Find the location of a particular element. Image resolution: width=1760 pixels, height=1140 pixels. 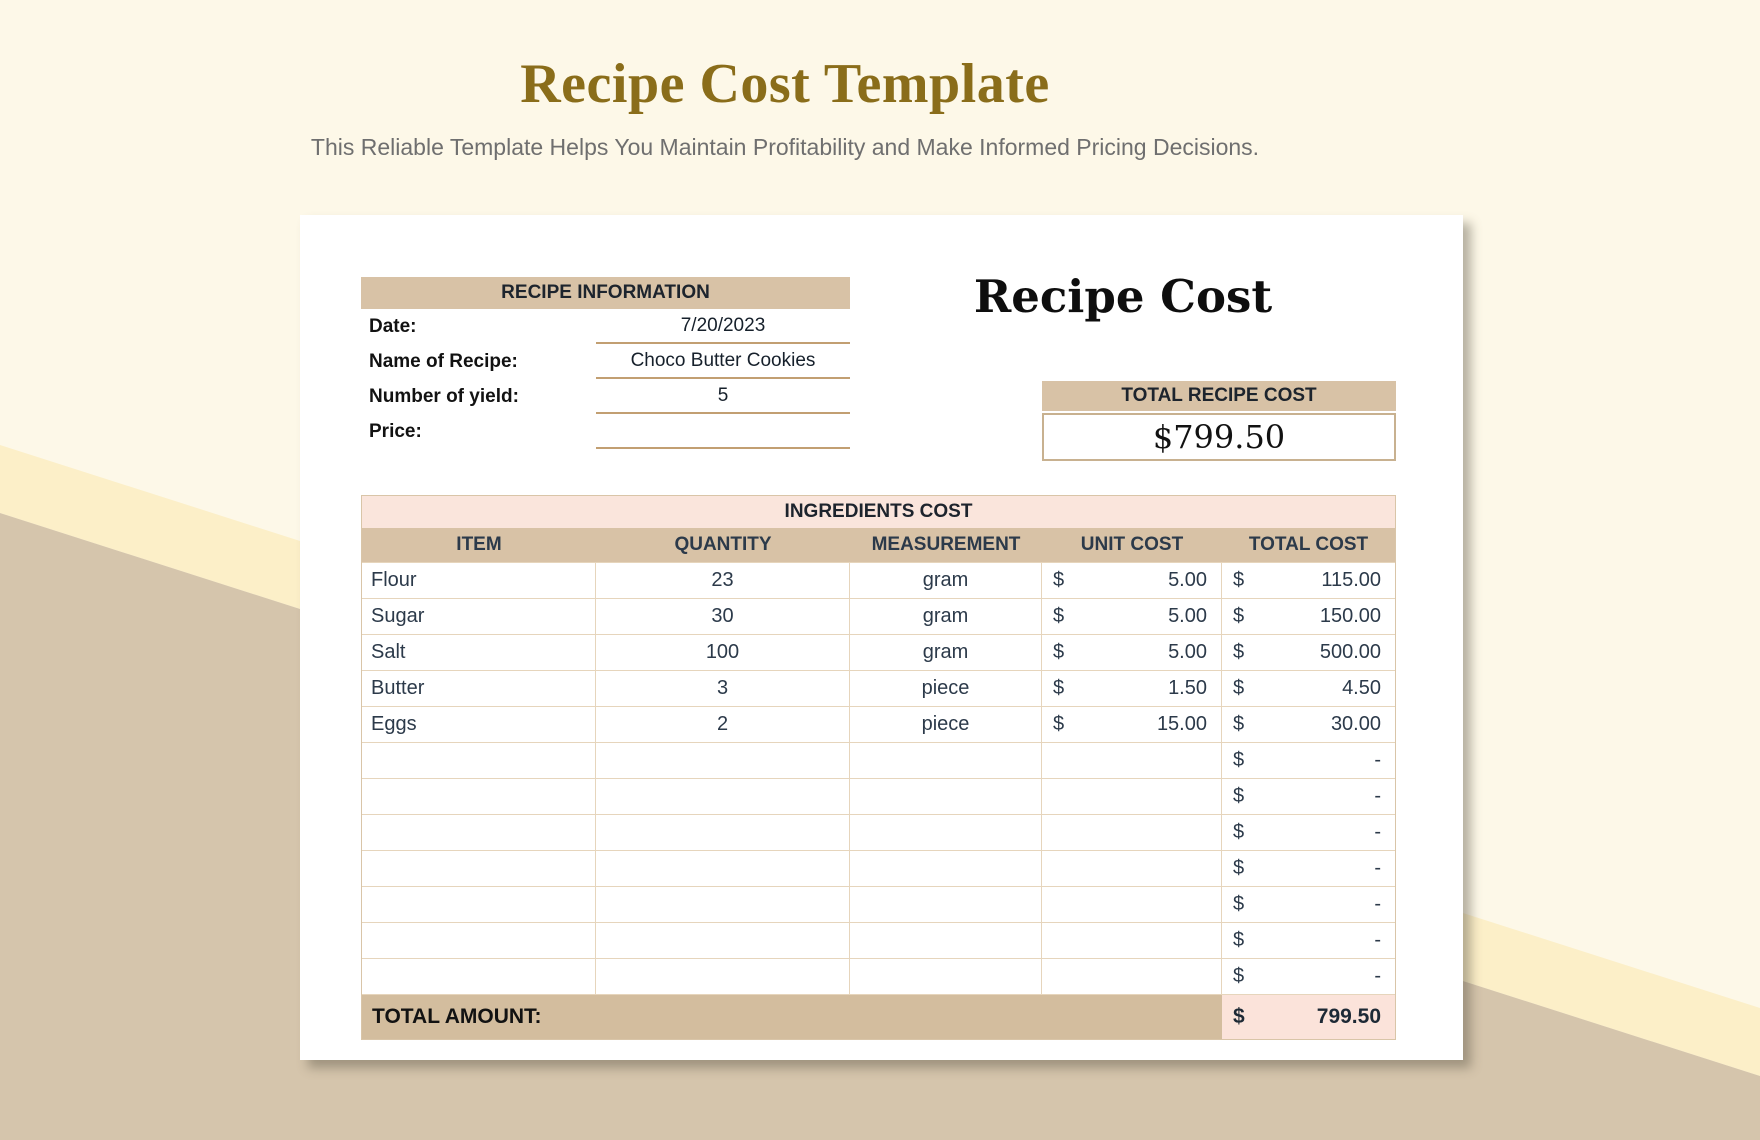

cell-total-cost: $30.00 is located at coordinates (1308, 724).